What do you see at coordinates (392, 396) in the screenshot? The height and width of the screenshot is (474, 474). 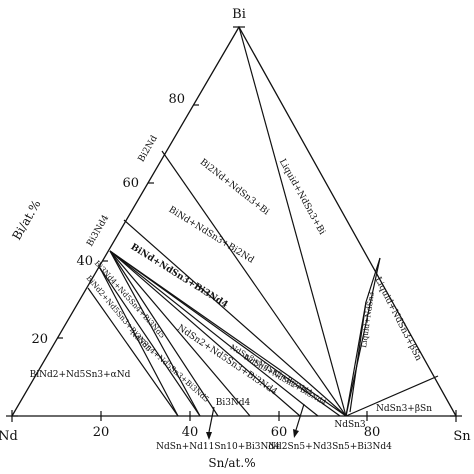 I see `tie-ndsn3-betasn` at bounding box center [392, 396].